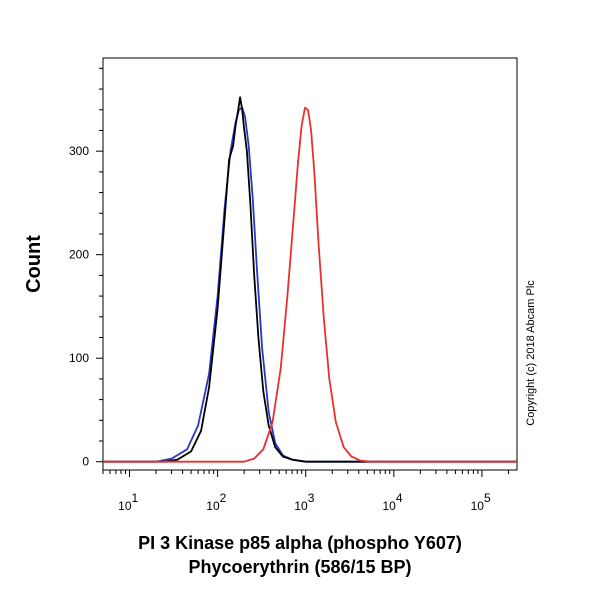 The width and height of the screenshot is (600, 600). I want to click on y-axis-ticks: 0 100 200 300, so click(86, 268).